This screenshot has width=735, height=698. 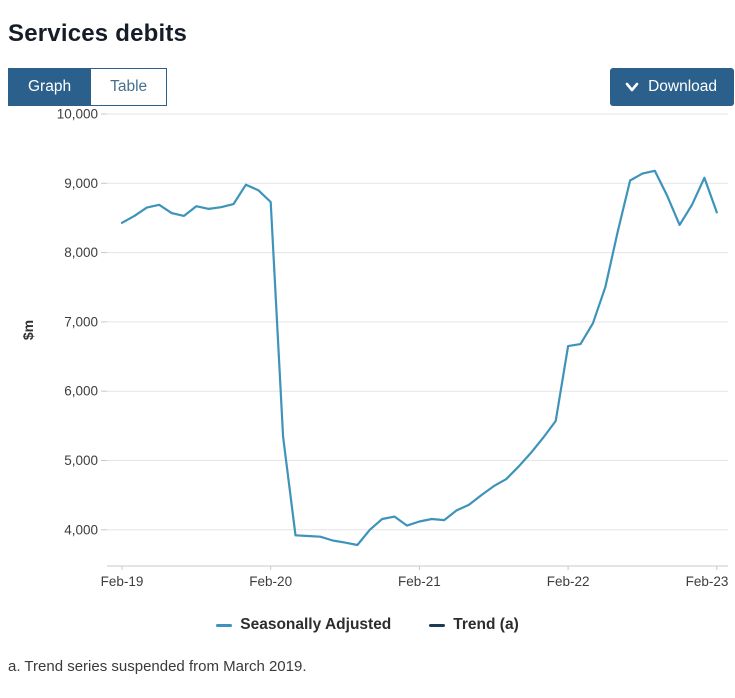 I want to click on y-axis-title: $m, so click(x=28, y=330).